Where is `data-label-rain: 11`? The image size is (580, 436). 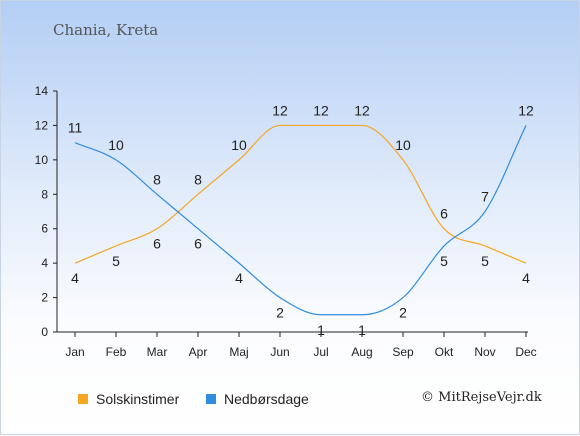
data-label-rain: 11 is located at coordinates (75, 128).